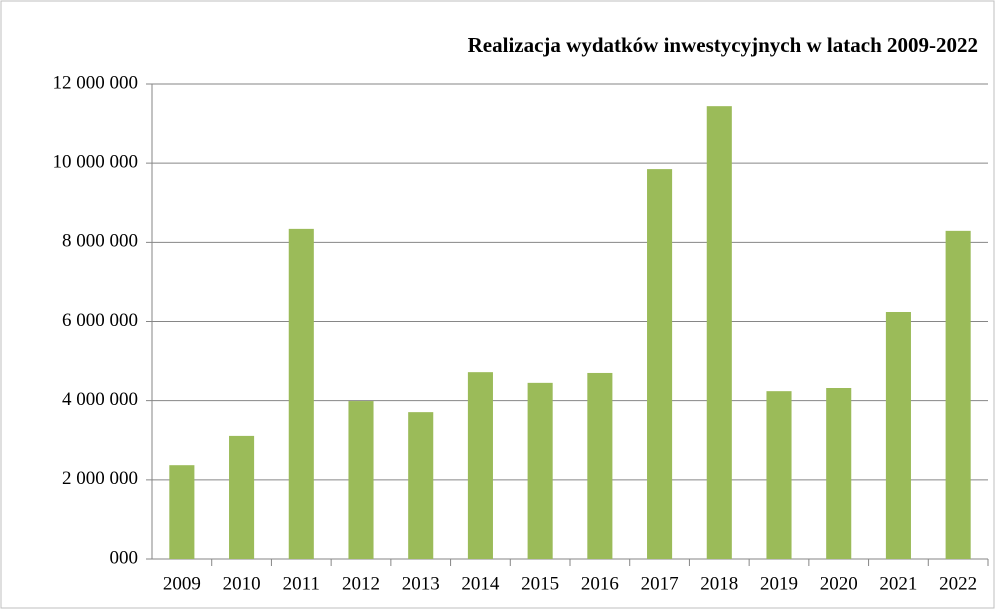 The image size is (995, 609). Describe the element at coordinates (100, 399) in the screenshot. I see `y-tick-label: 4 000 000` at that location.